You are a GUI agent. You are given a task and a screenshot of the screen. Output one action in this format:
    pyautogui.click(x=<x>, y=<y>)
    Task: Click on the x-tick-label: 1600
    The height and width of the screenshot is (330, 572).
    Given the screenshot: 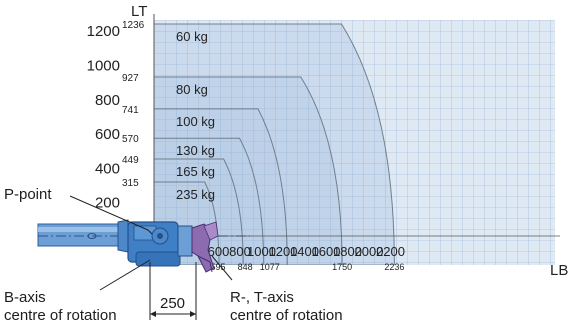 What is the action you would take?
    pyautogui.click(x=326, y=251)
    